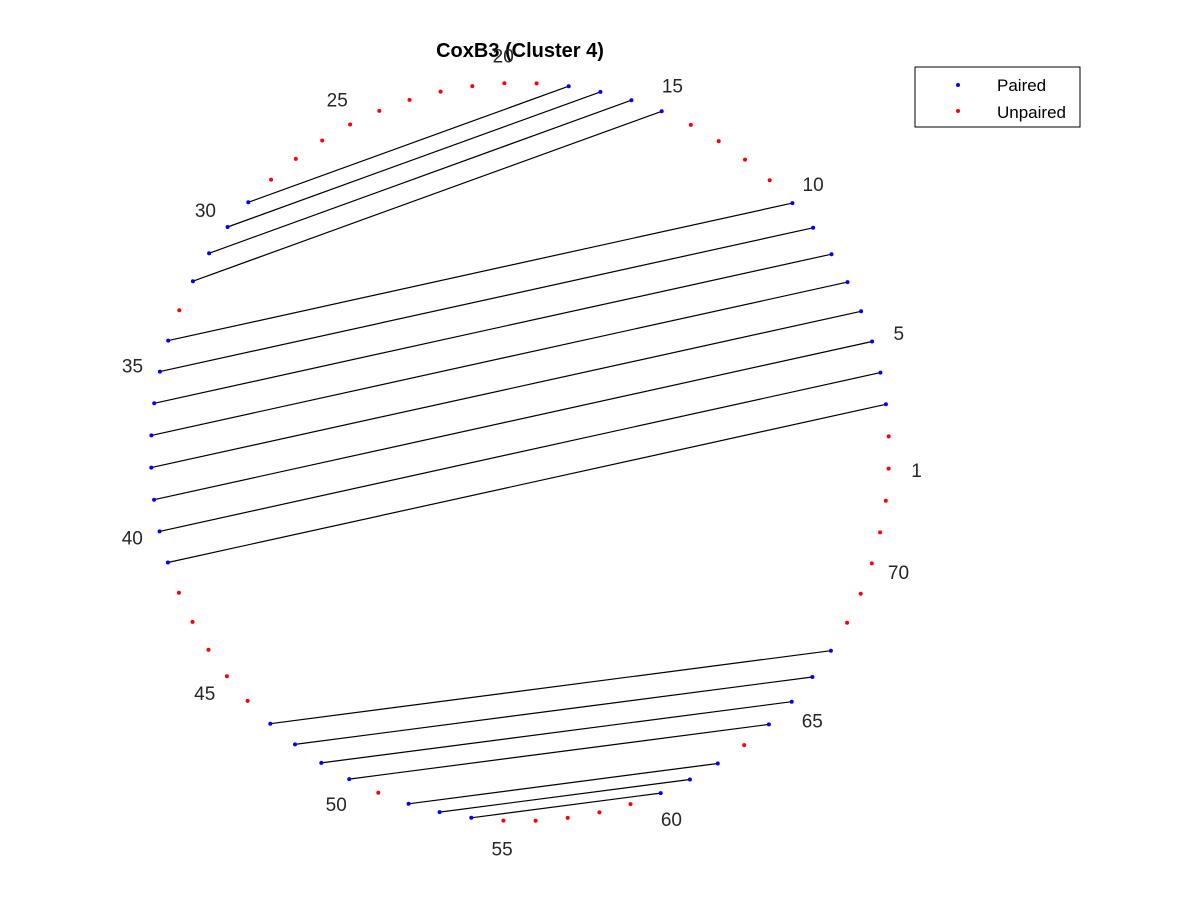 Image resolution: width=1200 pixels, height=900 pixels. Describe the element at coordinates (503, 56) in the screenshot. I see `index-label-20: 20` at that location.